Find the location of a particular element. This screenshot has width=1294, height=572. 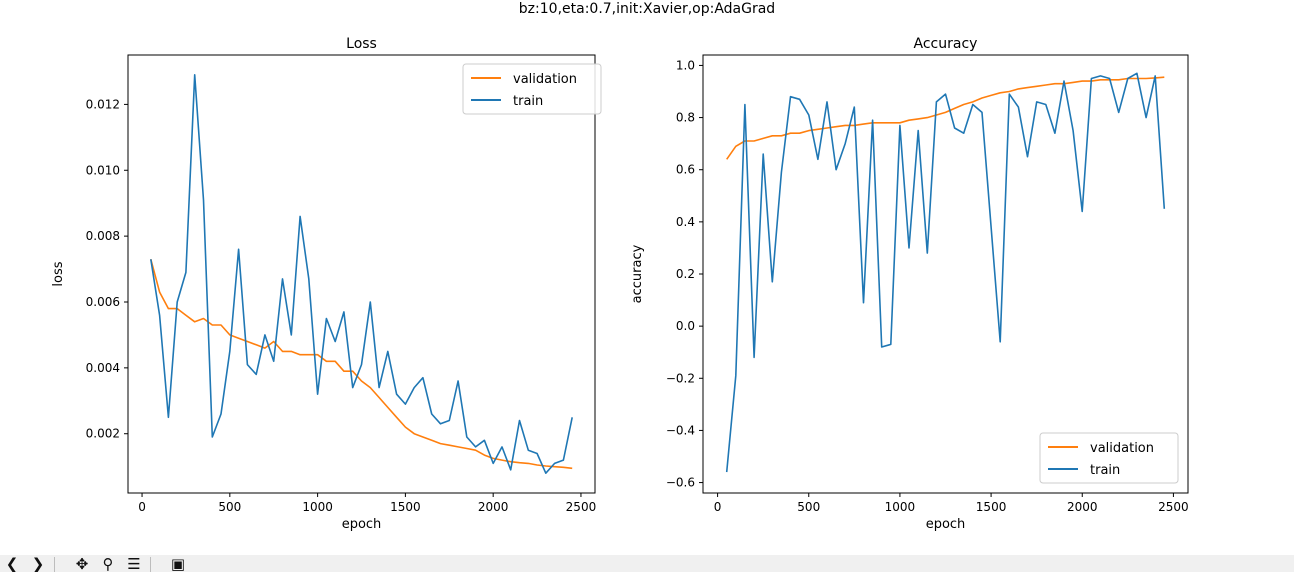

zoom-icon: ⚲ is located at coordinates (108, 563).